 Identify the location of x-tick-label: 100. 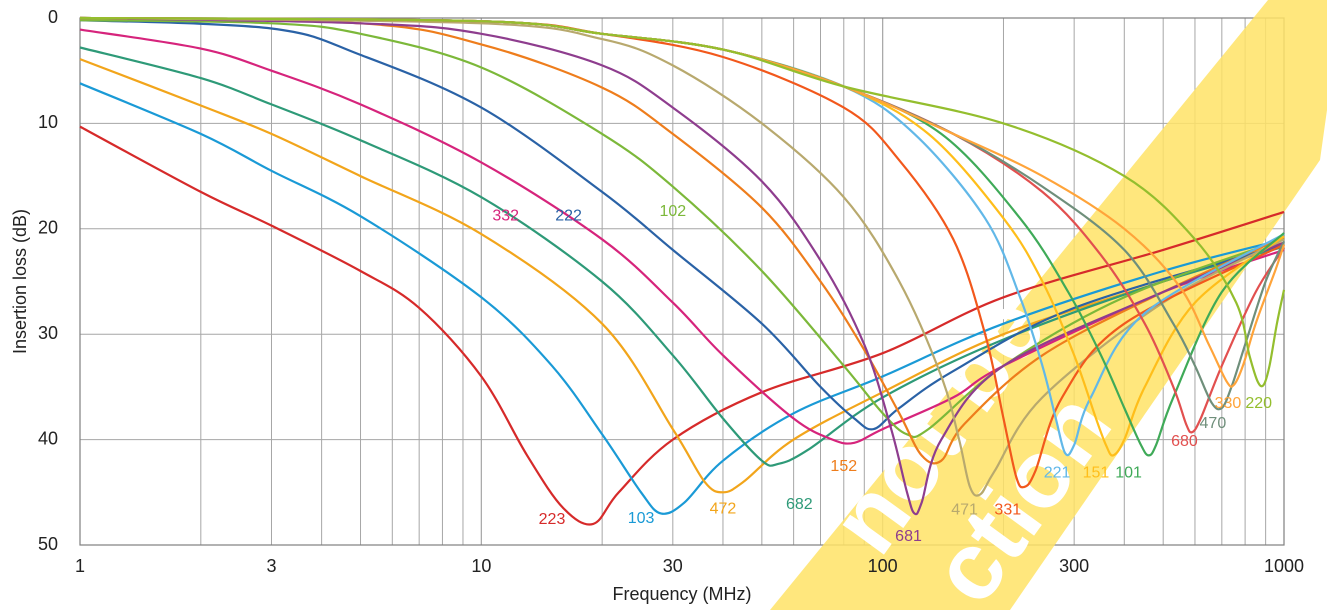
(883, 566).